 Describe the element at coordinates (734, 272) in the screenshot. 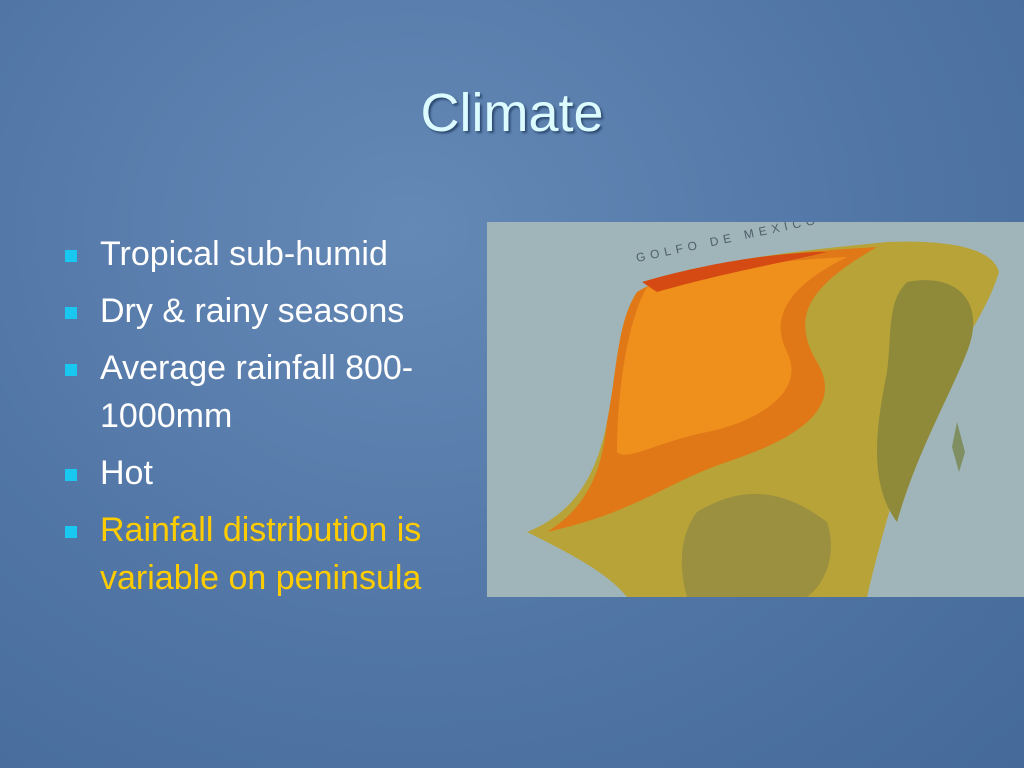

I see `map-zone-red` at that location.